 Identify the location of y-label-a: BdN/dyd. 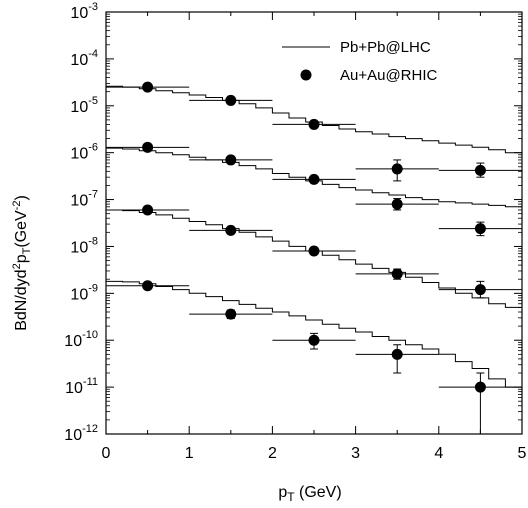
(21, 299).